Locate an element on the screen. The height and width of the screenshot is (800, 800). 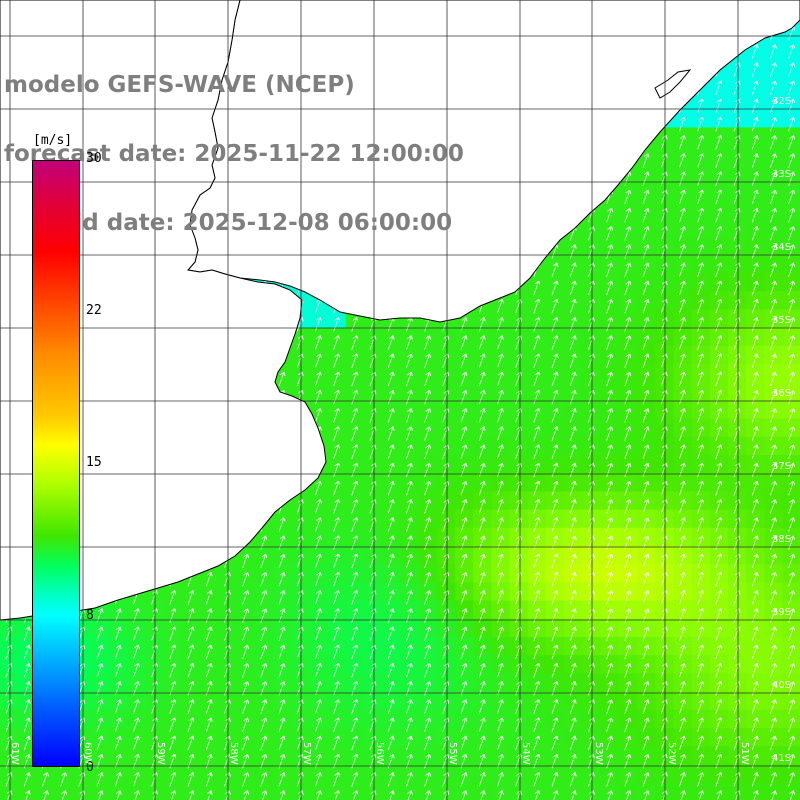
title-model: modelo GEFS-WAVE (NCEP) is located at coordinates (179, 85).